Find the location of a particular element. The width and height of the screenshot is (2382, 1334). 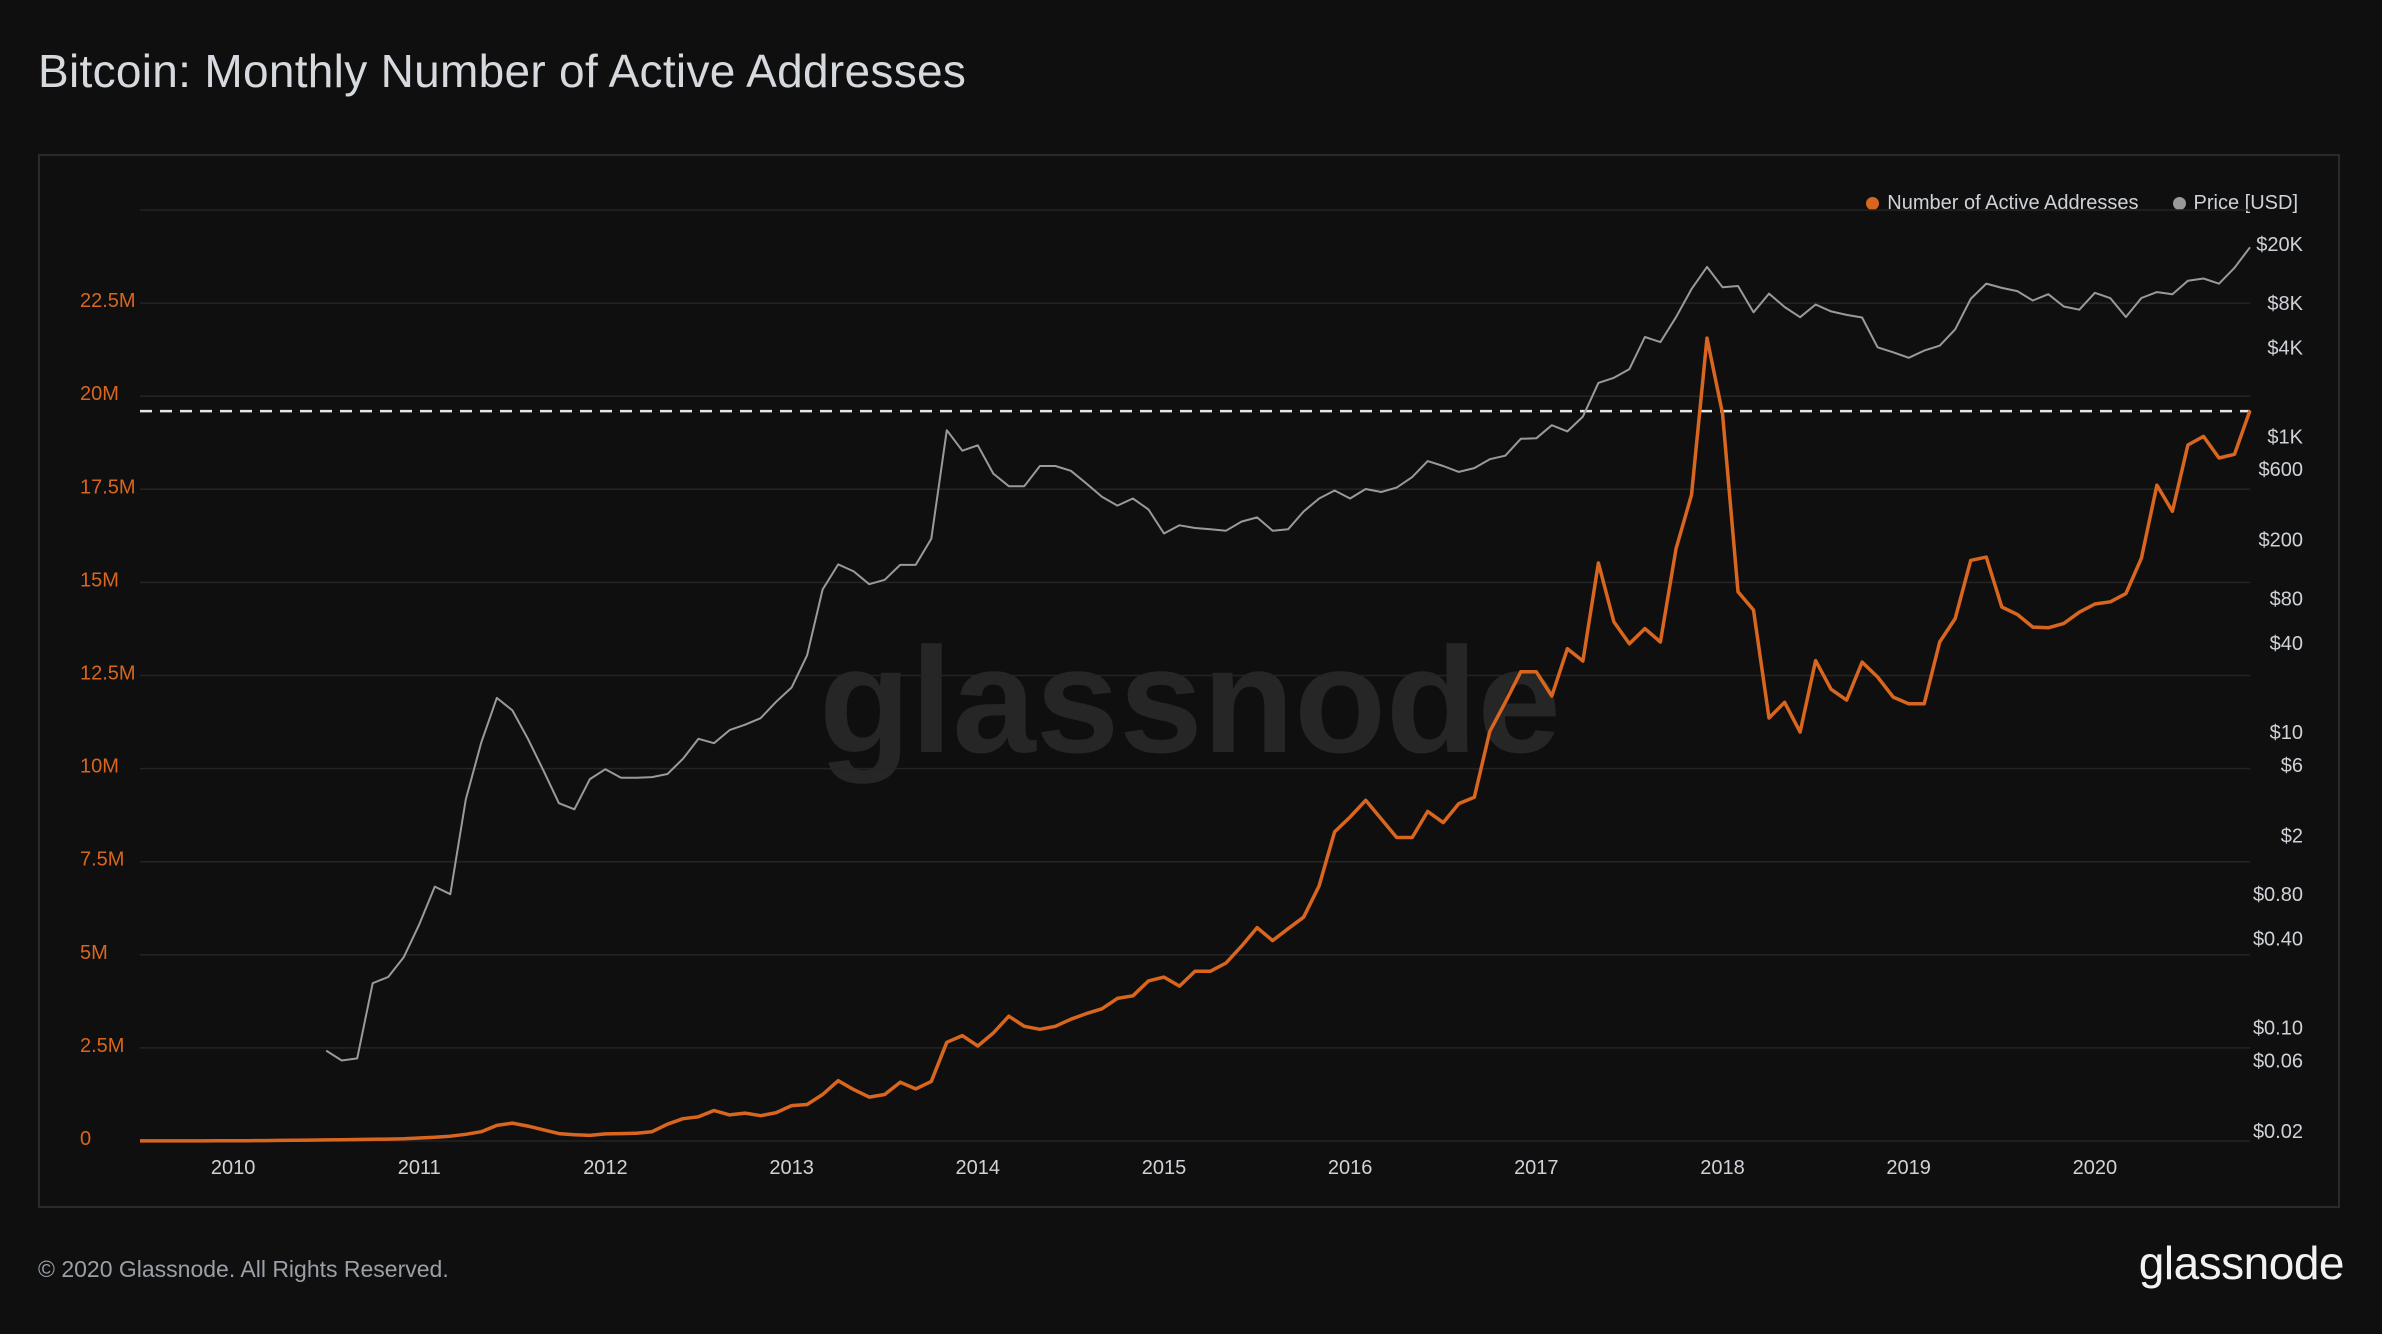

y-left-tick-label: 17.5M is located at coordinates (108, 487).